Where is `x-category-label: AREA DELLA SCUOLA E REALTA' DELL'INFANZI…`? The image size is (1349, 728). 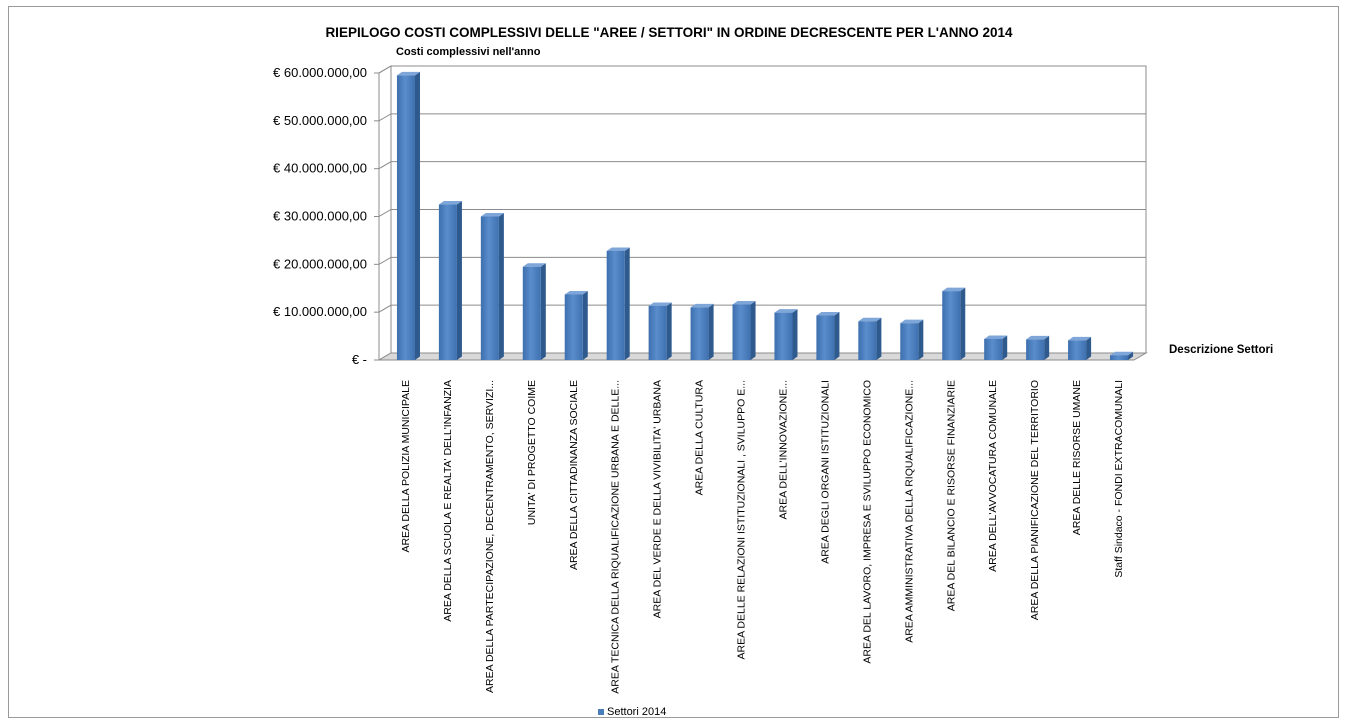 x-category-label: AREA DELLA SCUOLA E REALTA' DELL'INFANZI… is located at coordinates (448, 501).